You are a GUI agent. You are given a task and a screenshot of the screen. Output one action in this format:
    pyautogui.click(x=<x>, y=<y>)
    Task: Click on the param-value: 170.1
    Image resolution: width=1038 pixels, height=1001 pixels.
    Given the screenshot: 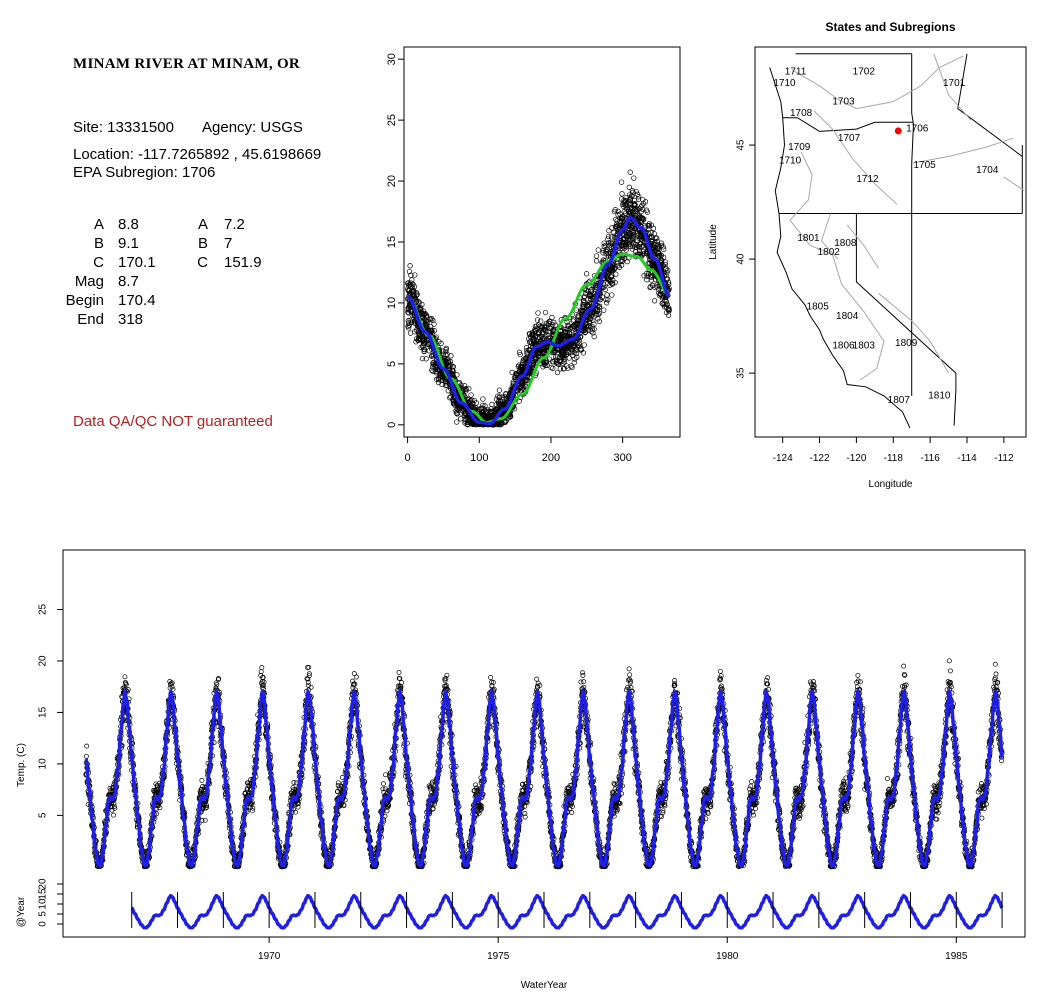 What is the action you would take?
    pyautogui.click(x=137, y=262)
    